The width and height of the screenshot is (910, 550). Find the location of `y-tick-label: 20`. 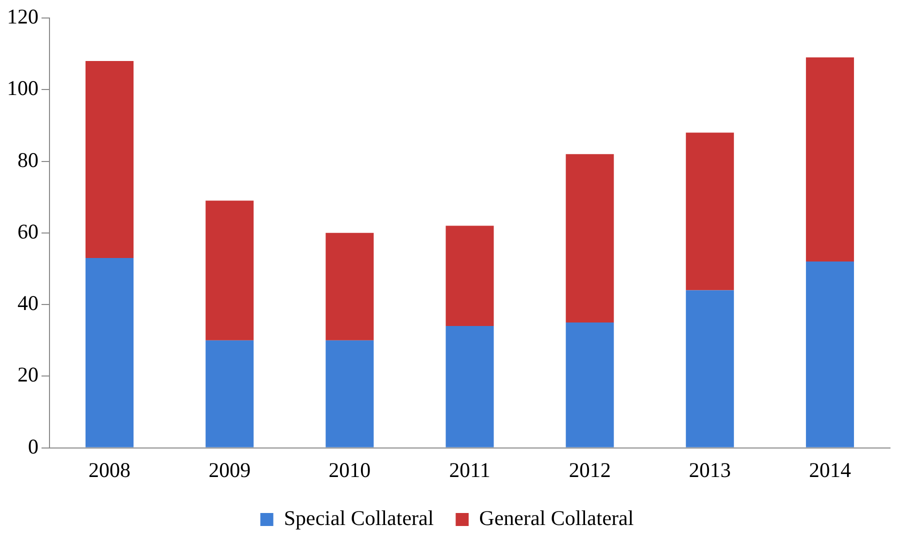

y-tick-label: 20 is located at coordinates (28, 374).